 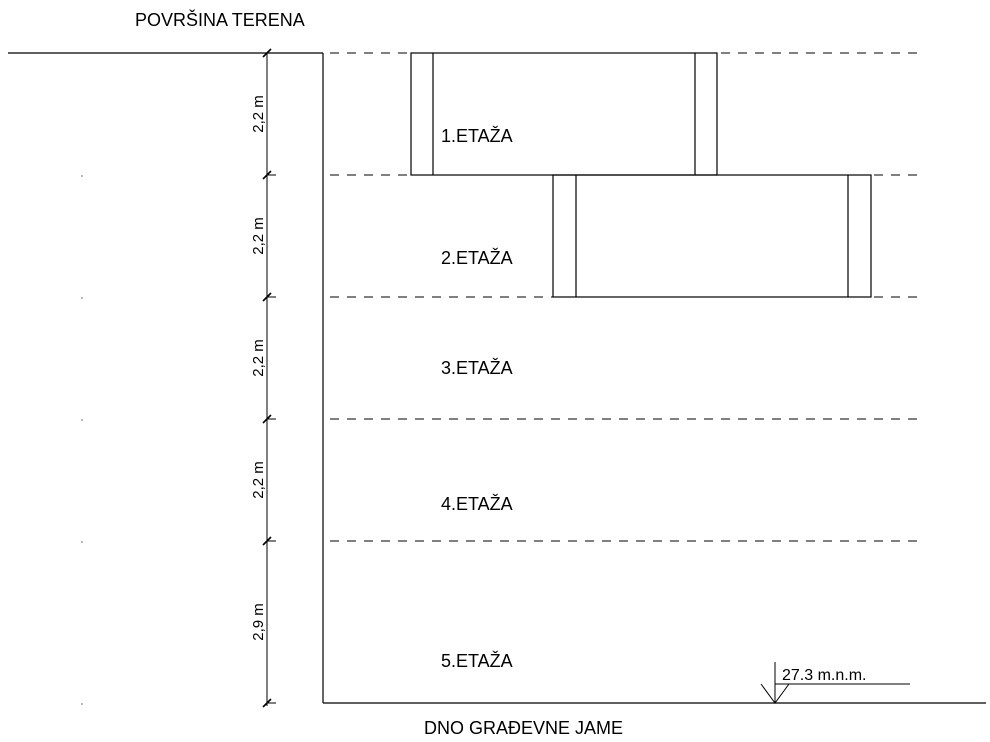 I want to click on level-label-5: 5.ETAŽA, so click(x=477, y=661).